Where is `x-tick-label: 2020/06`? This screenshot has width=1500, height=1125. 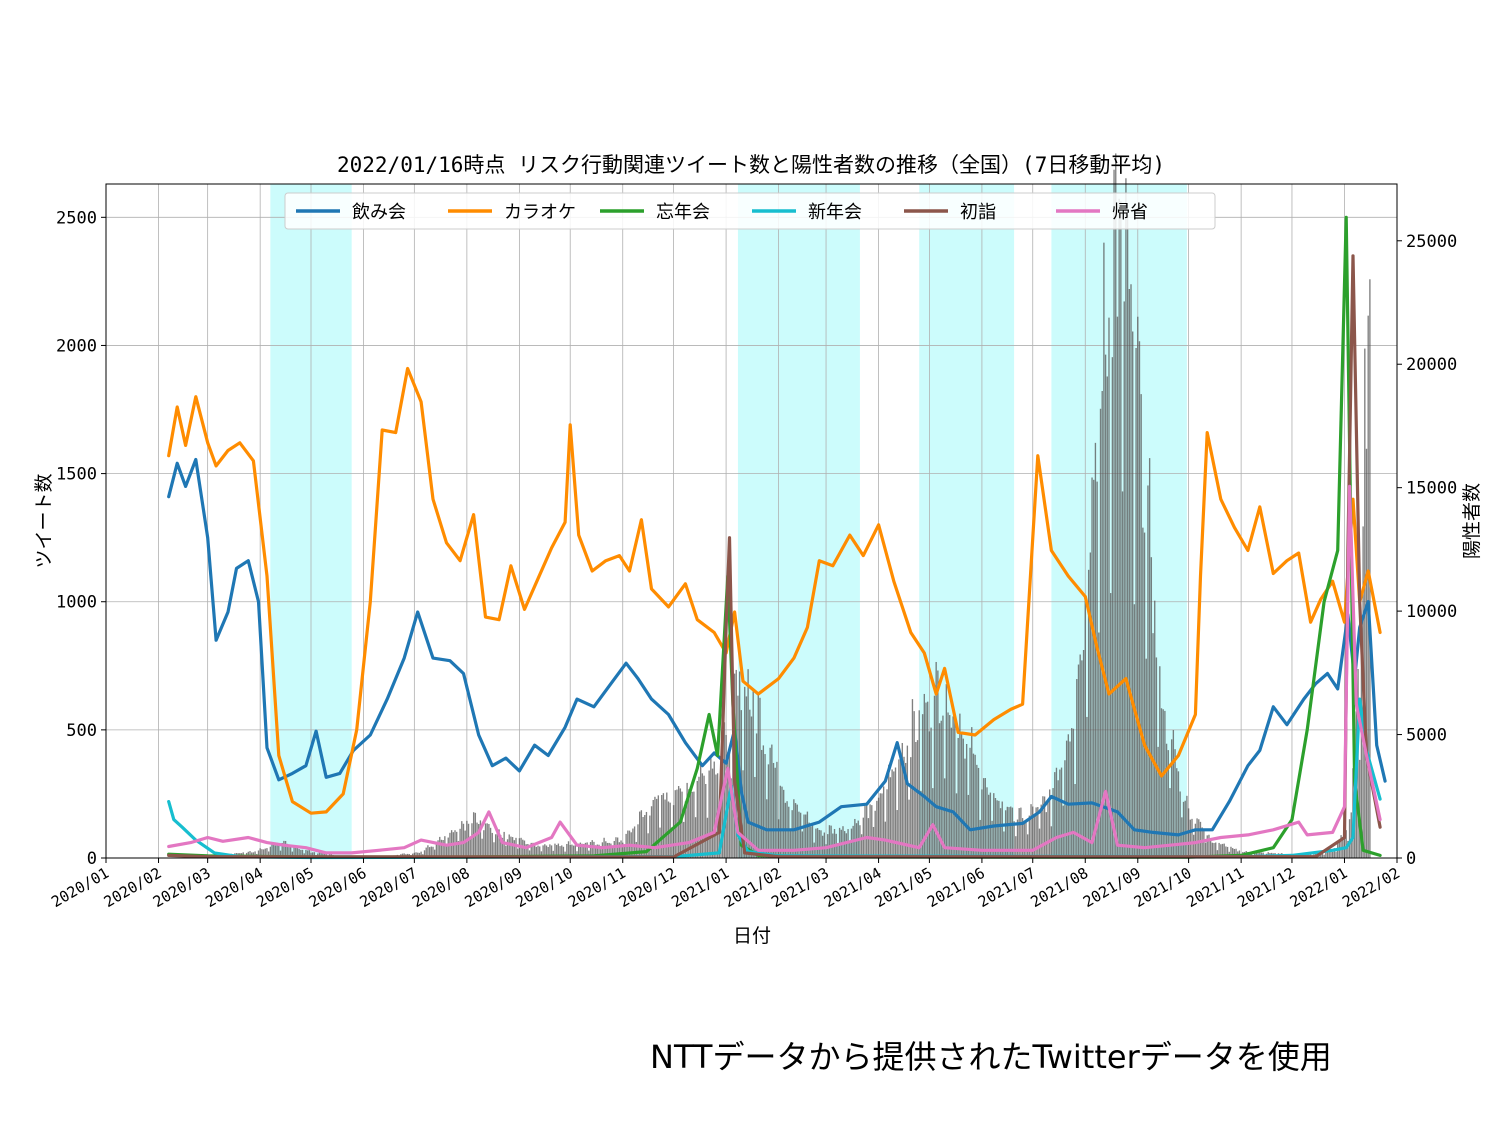 x-tick-label: 2020/06 is located at coordinates (338, 887).